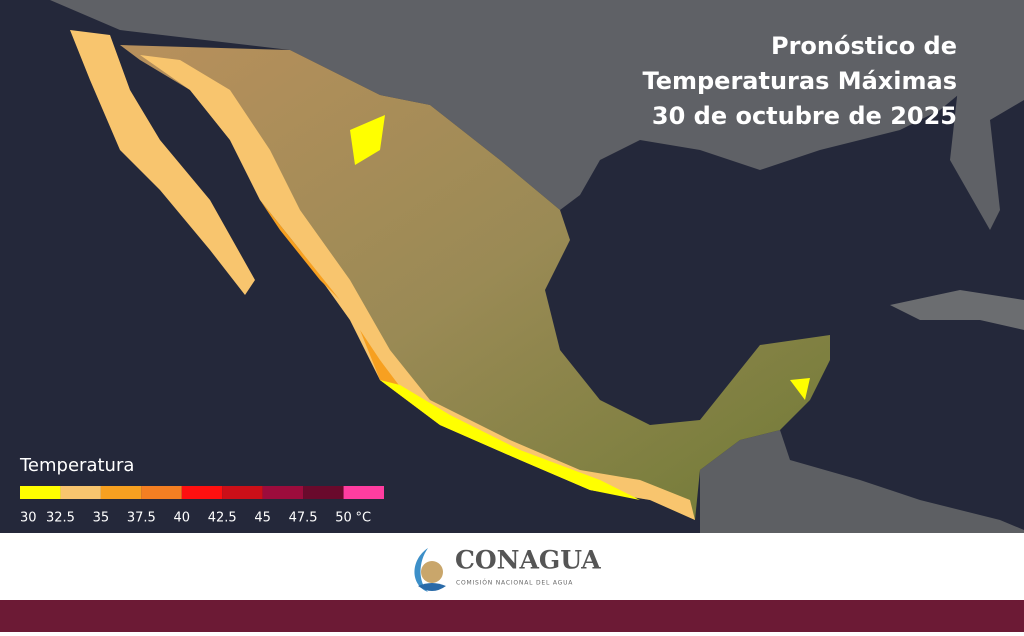 The image size is (1024, 636). What do you see at coordinates (864, 46) in the screenshot?
I see `title-line: Pronóstico de` at bounding box center [864, 46].